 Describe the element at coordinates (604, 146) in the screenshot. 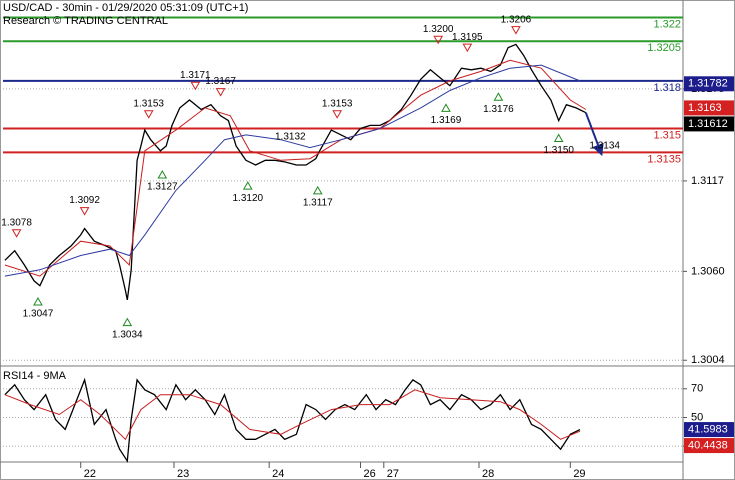

I see `projection-label: 1.3134` at that location.